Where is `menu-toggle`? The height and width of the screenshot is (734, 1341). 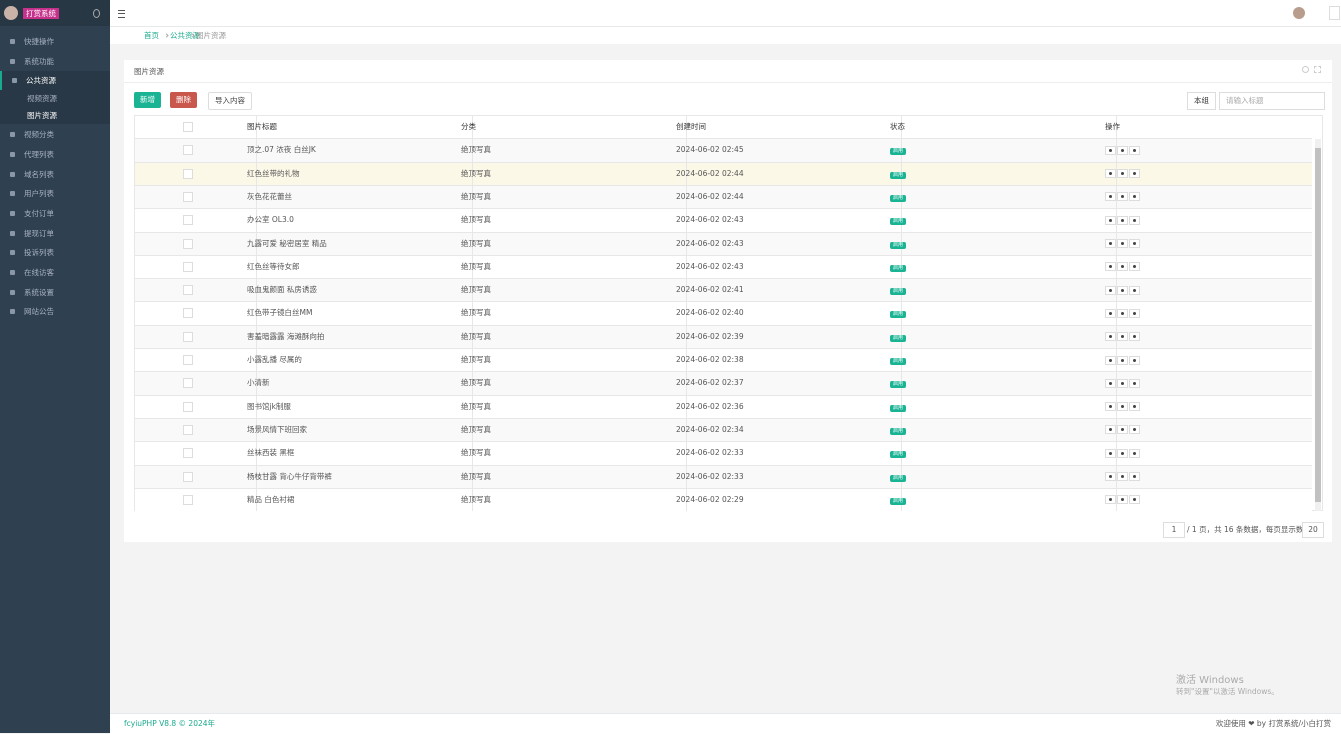
menu-toggle is located at coordinates (121, 14).